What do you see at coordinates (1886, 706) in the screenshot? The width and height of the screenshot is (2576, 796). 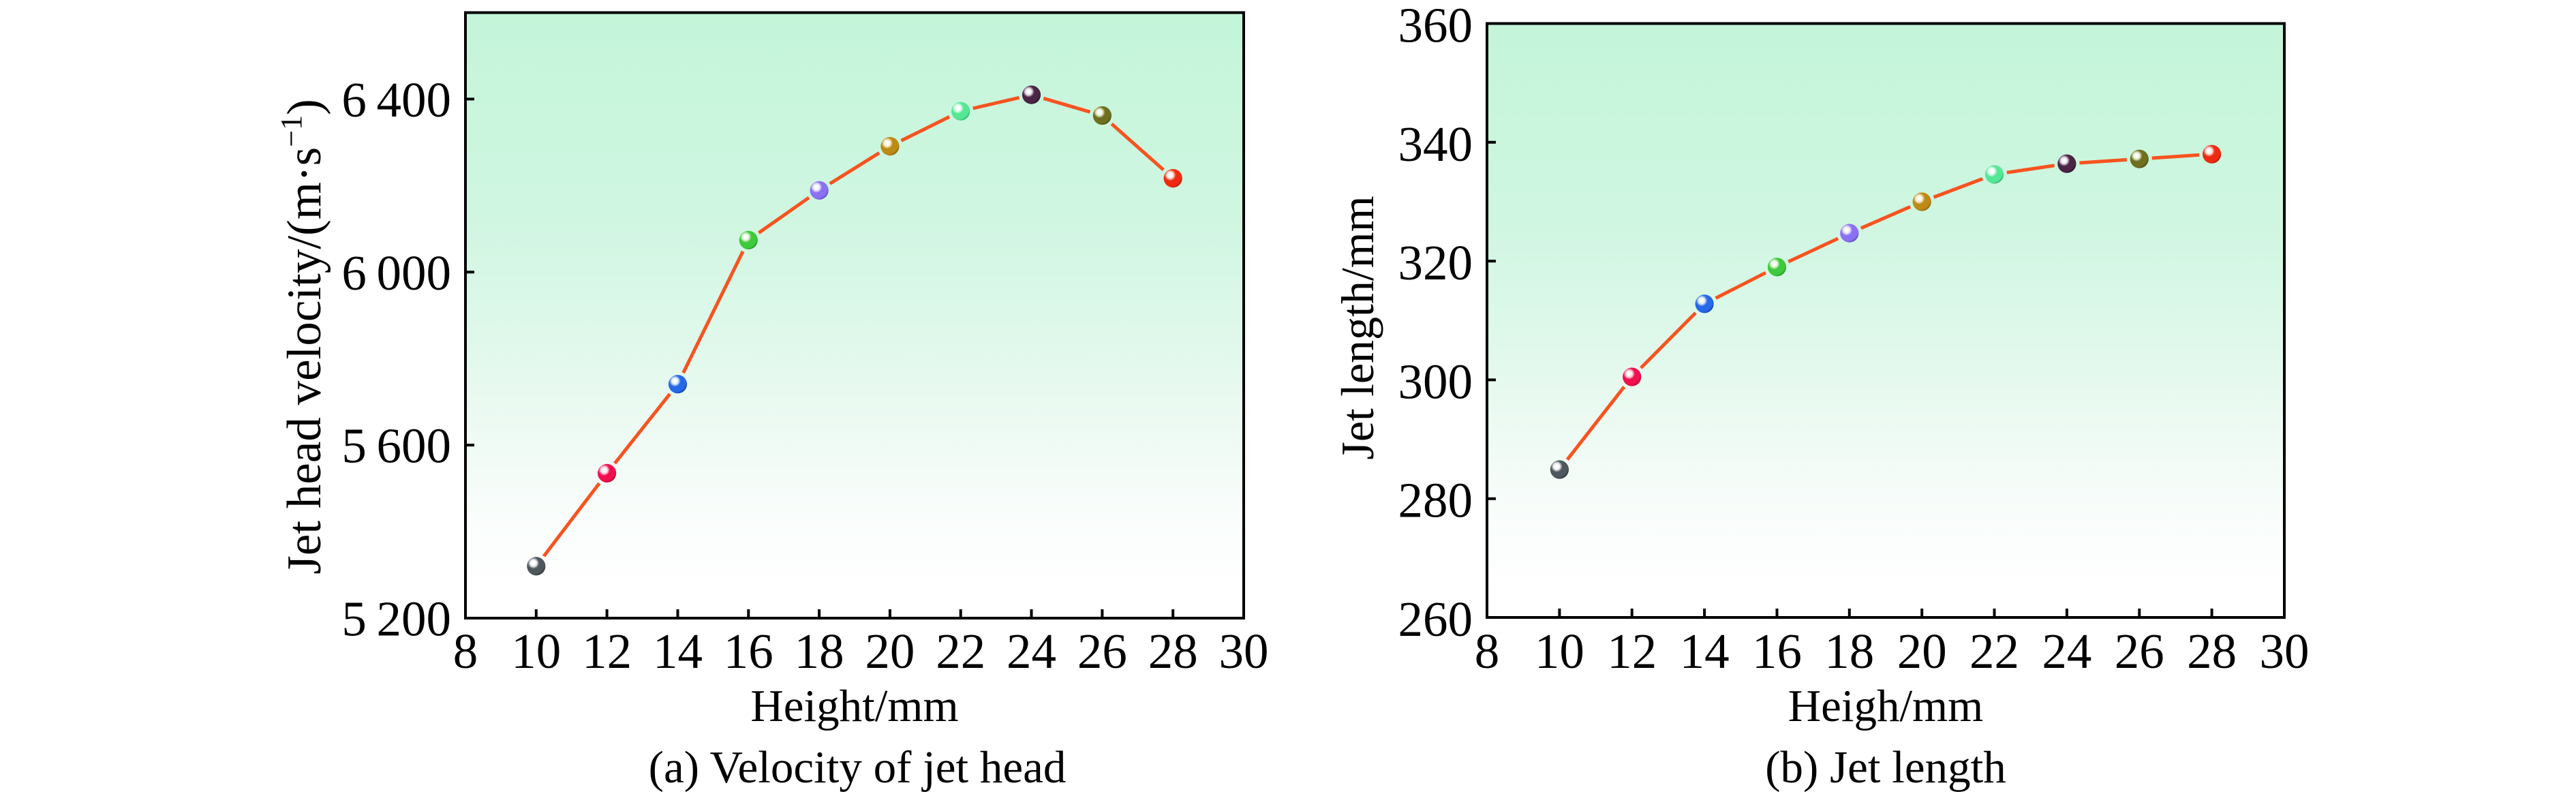 I see `svg-text: Heigh/mm` at bounding box center [1886, 706].